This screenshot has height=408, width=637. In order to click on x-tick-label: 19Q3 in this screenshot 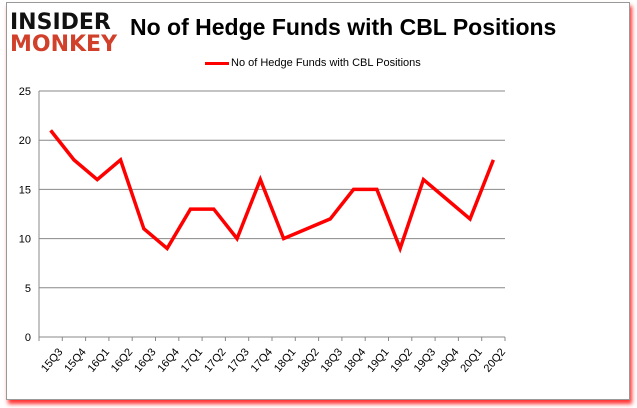, I will do `click(425, 360)`.